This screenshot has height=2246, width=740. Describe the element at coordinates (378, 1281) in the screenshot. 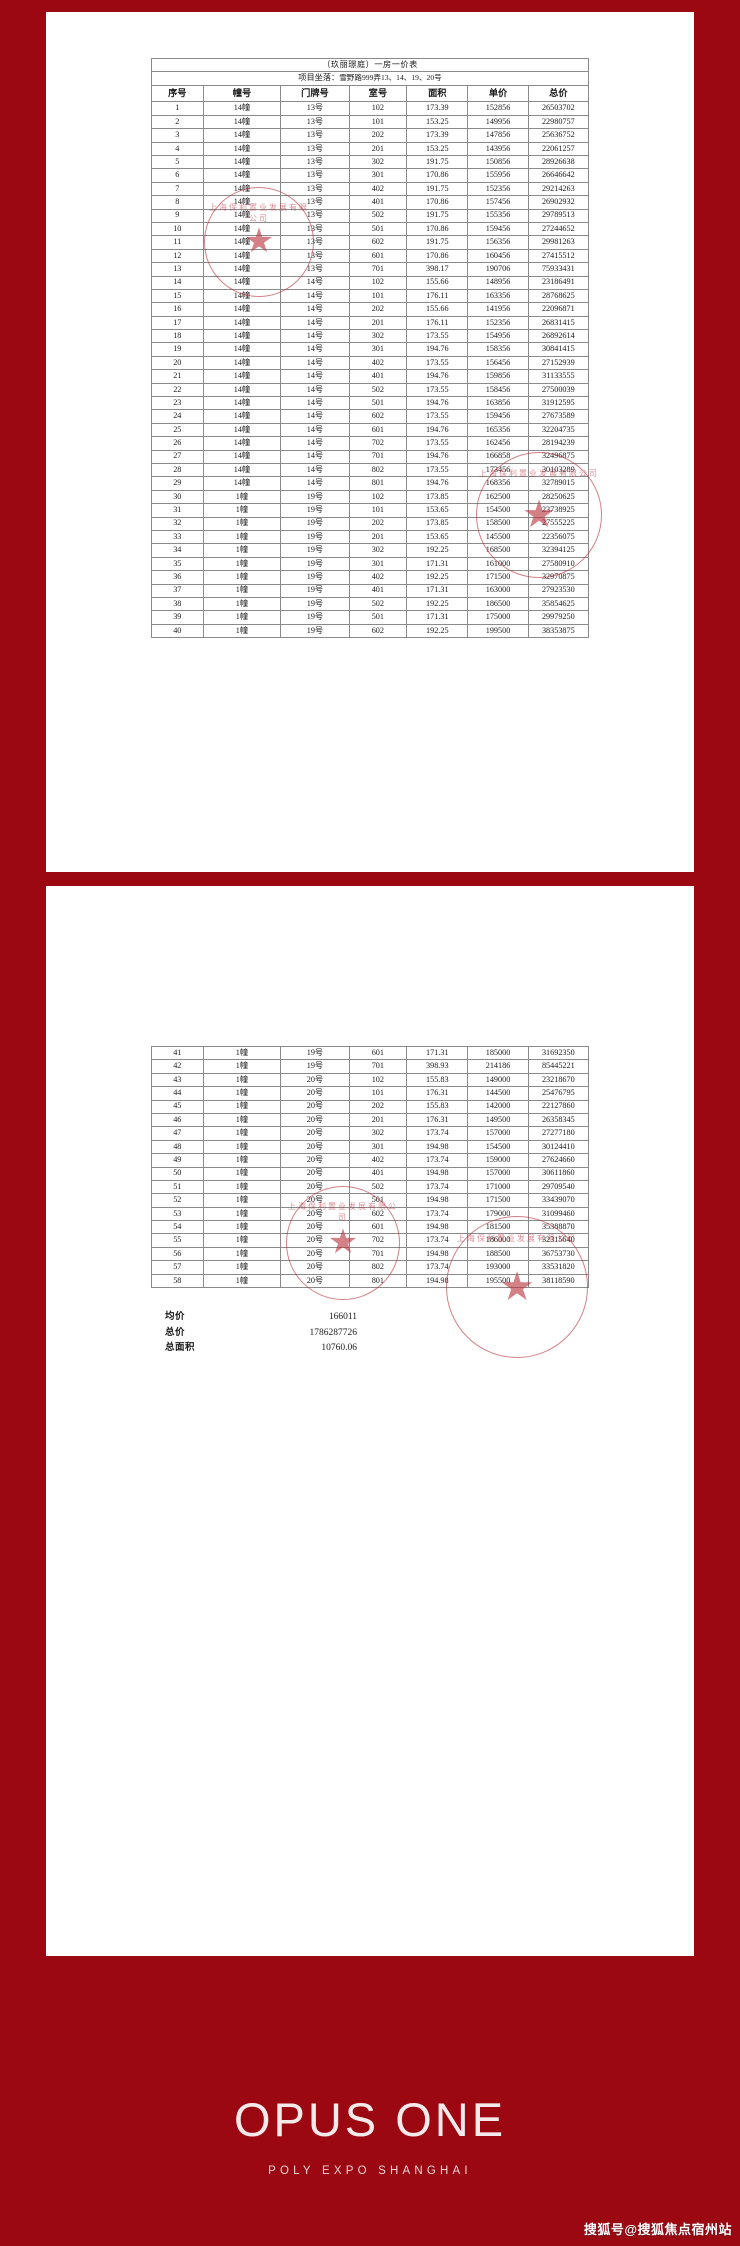

I see `cell-room: 801` at that location.